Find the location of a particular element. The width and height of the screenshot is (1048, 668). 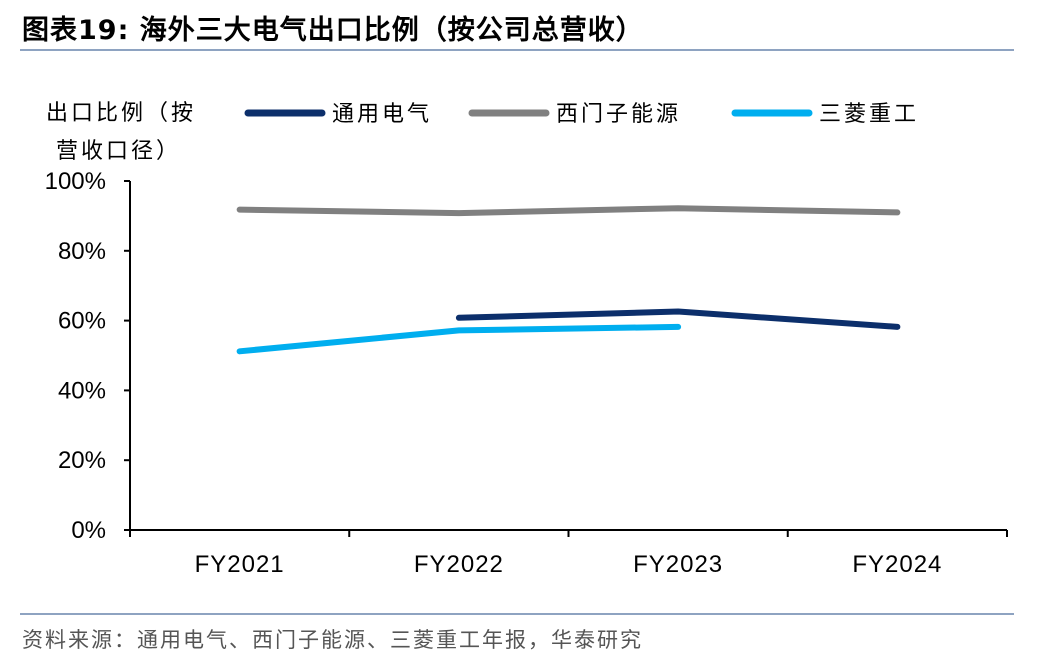

legend-label: 通用电气 is located at coordinates (382, 114).